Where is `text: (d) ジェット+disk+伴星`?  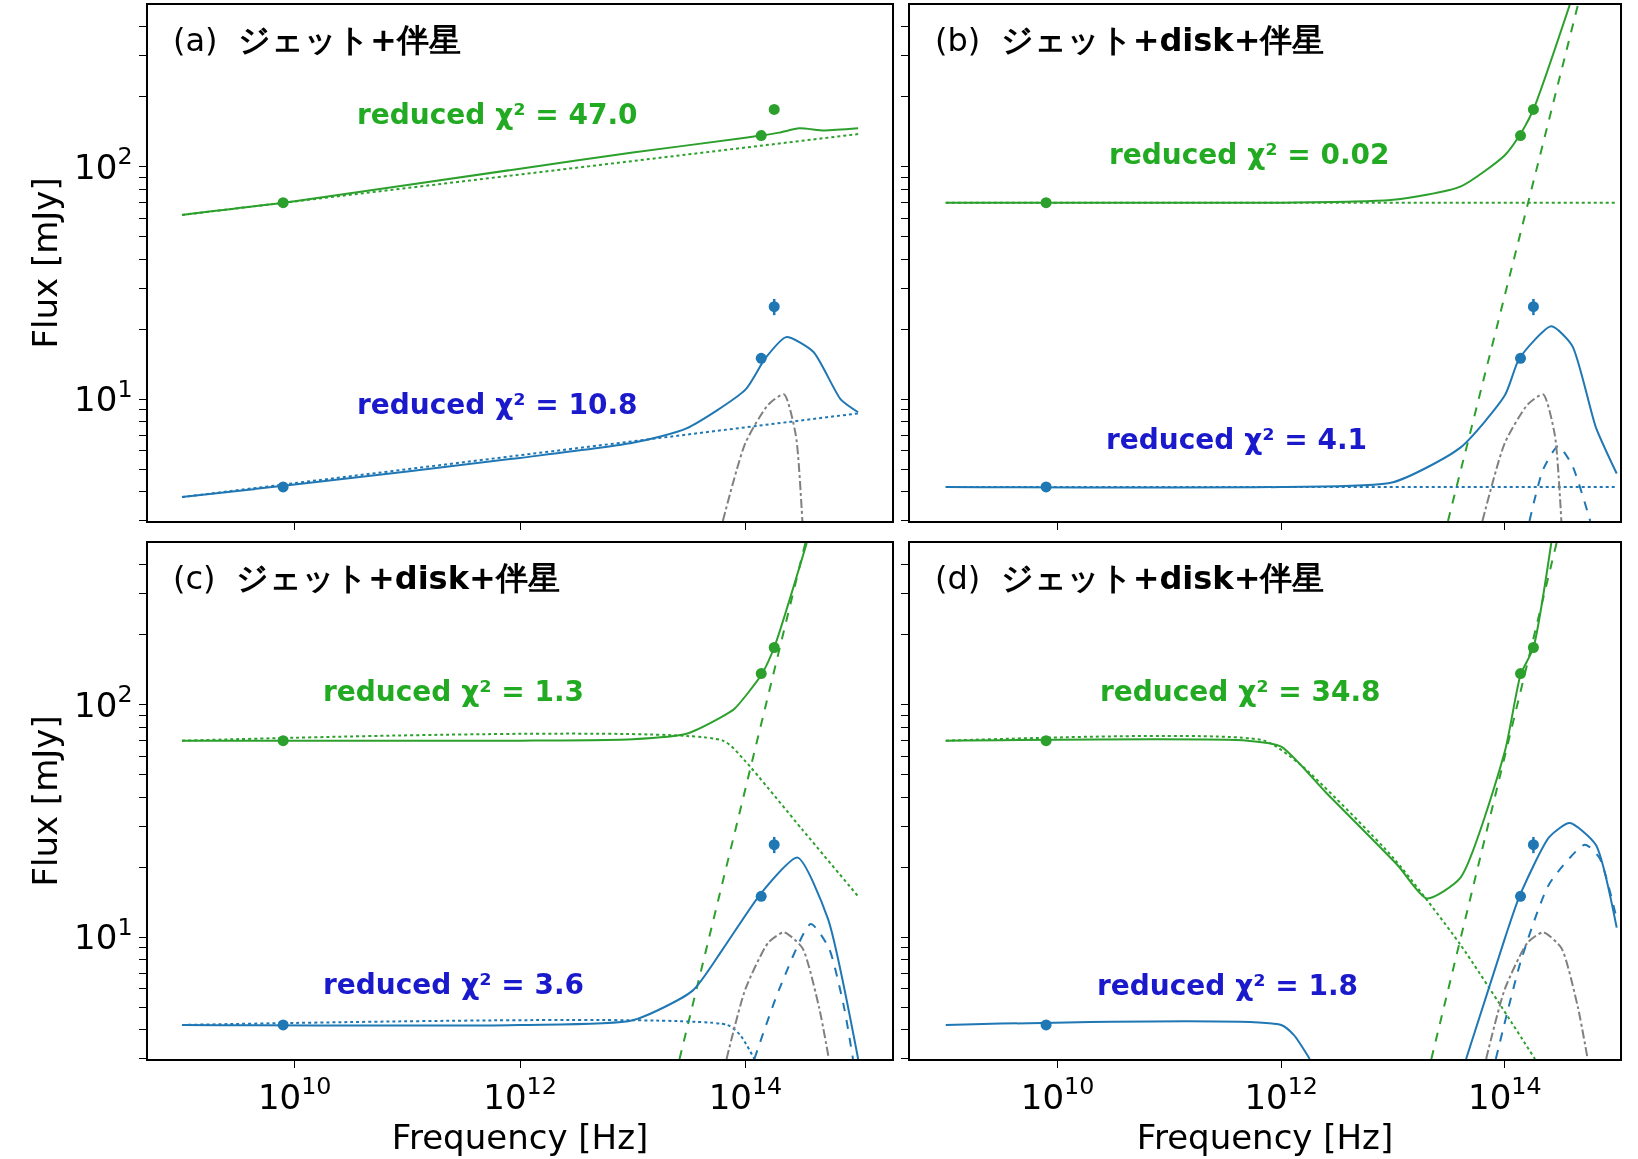
text: (d) ジェット+disk+伴星 is located at coordinates (1130, 578).